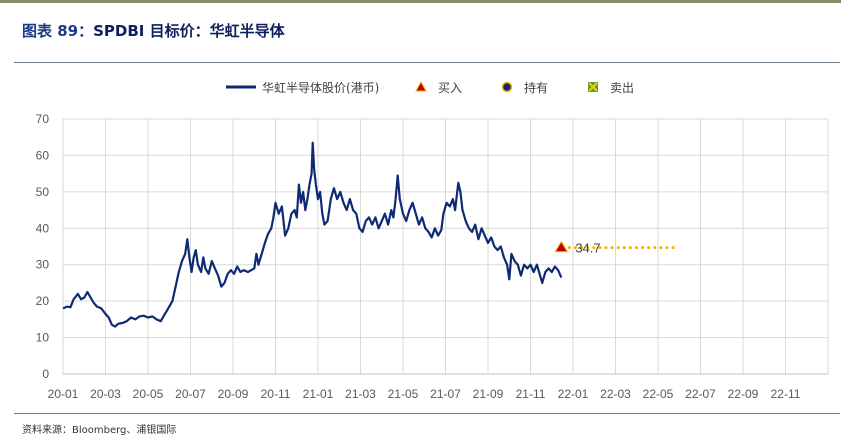  What do you see at coordinates (105, 394) in the screenshot?
I see `x-tick-label: 20-03` at bounding box center [105, 394].